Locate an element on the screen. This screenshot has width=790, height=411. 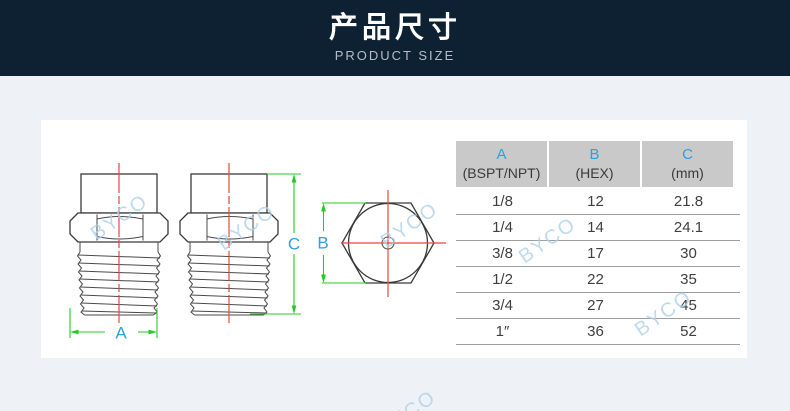
column-unit: (HEX) is located at coordinates (594, 172).